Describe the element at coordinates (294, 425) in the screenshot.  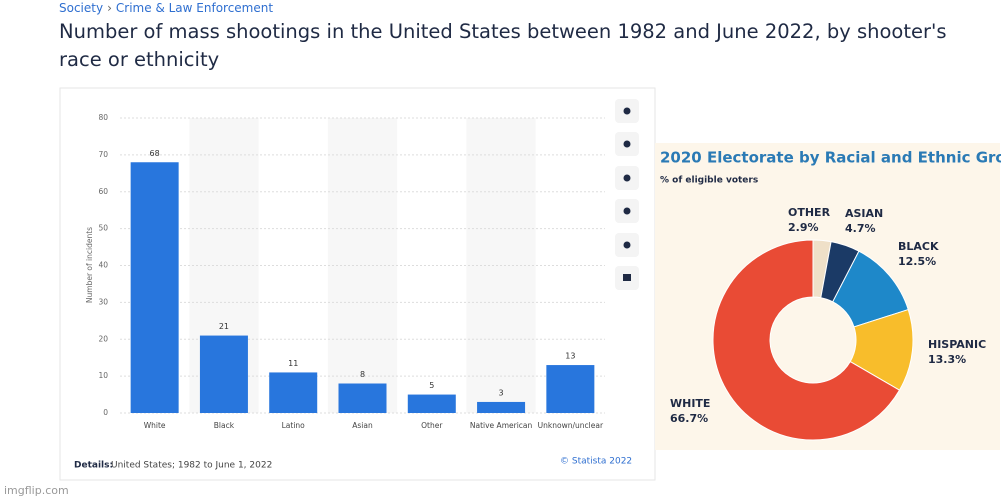
I see `x-tick-label: Latino` at that location.